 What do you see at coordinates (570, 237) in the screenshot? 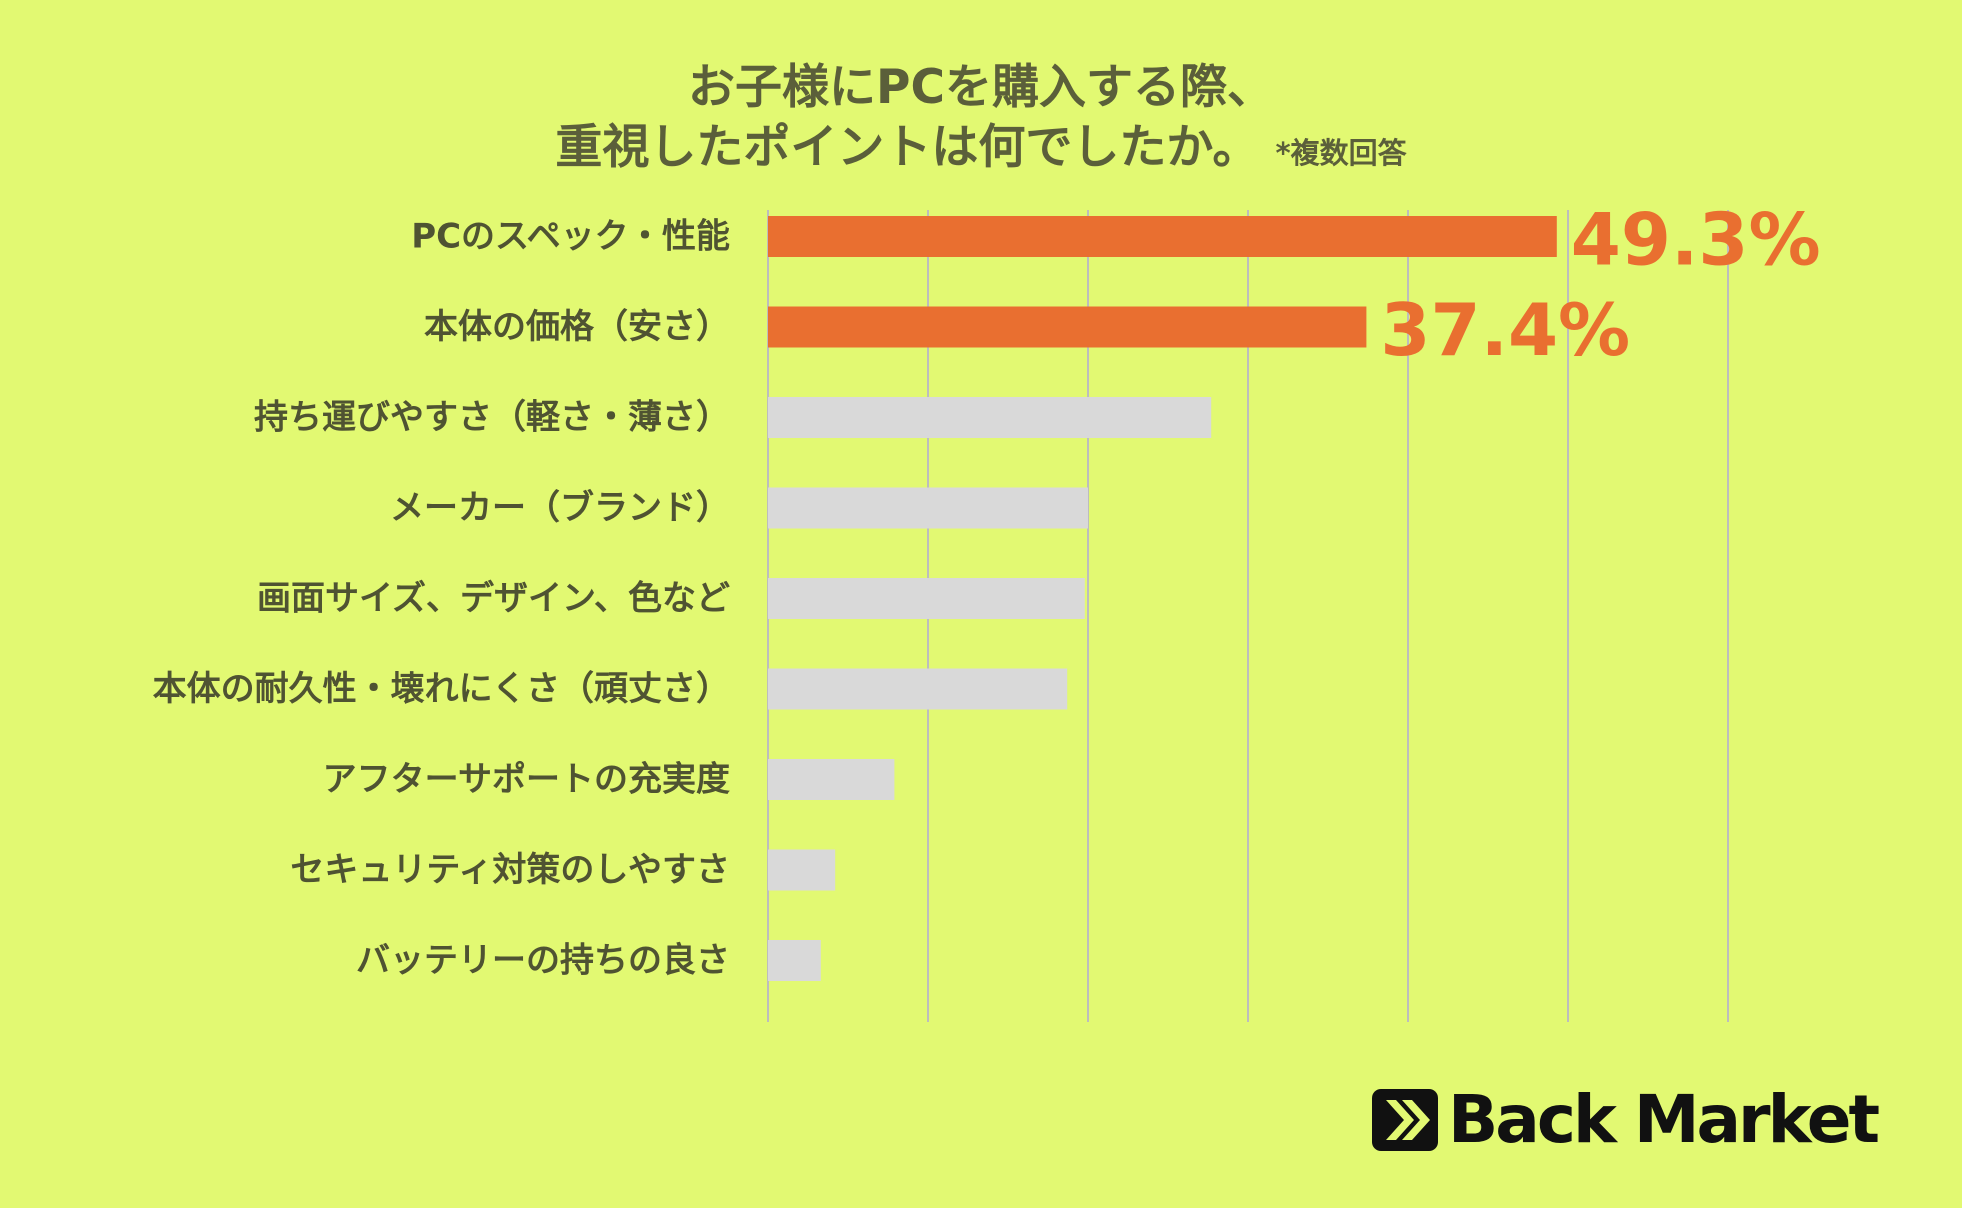
I see `category-label: PCのスペック・性能` at bounding box center [570, 237].